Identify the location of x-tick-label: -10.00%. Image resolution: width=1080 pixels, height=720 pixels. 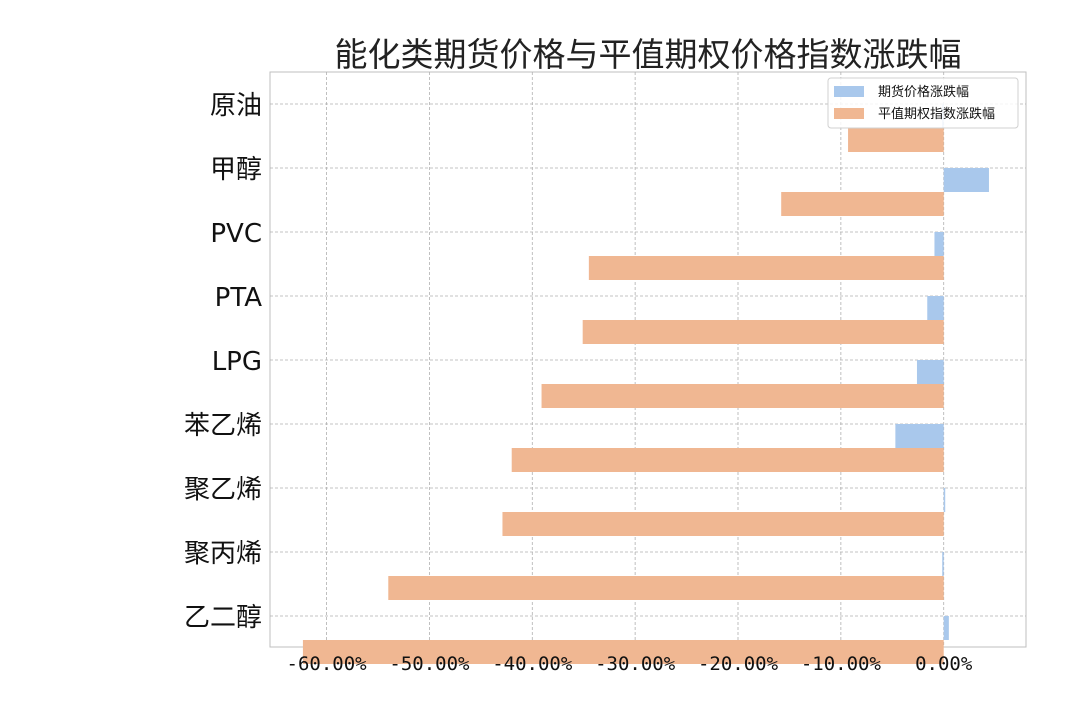
(841, 664).